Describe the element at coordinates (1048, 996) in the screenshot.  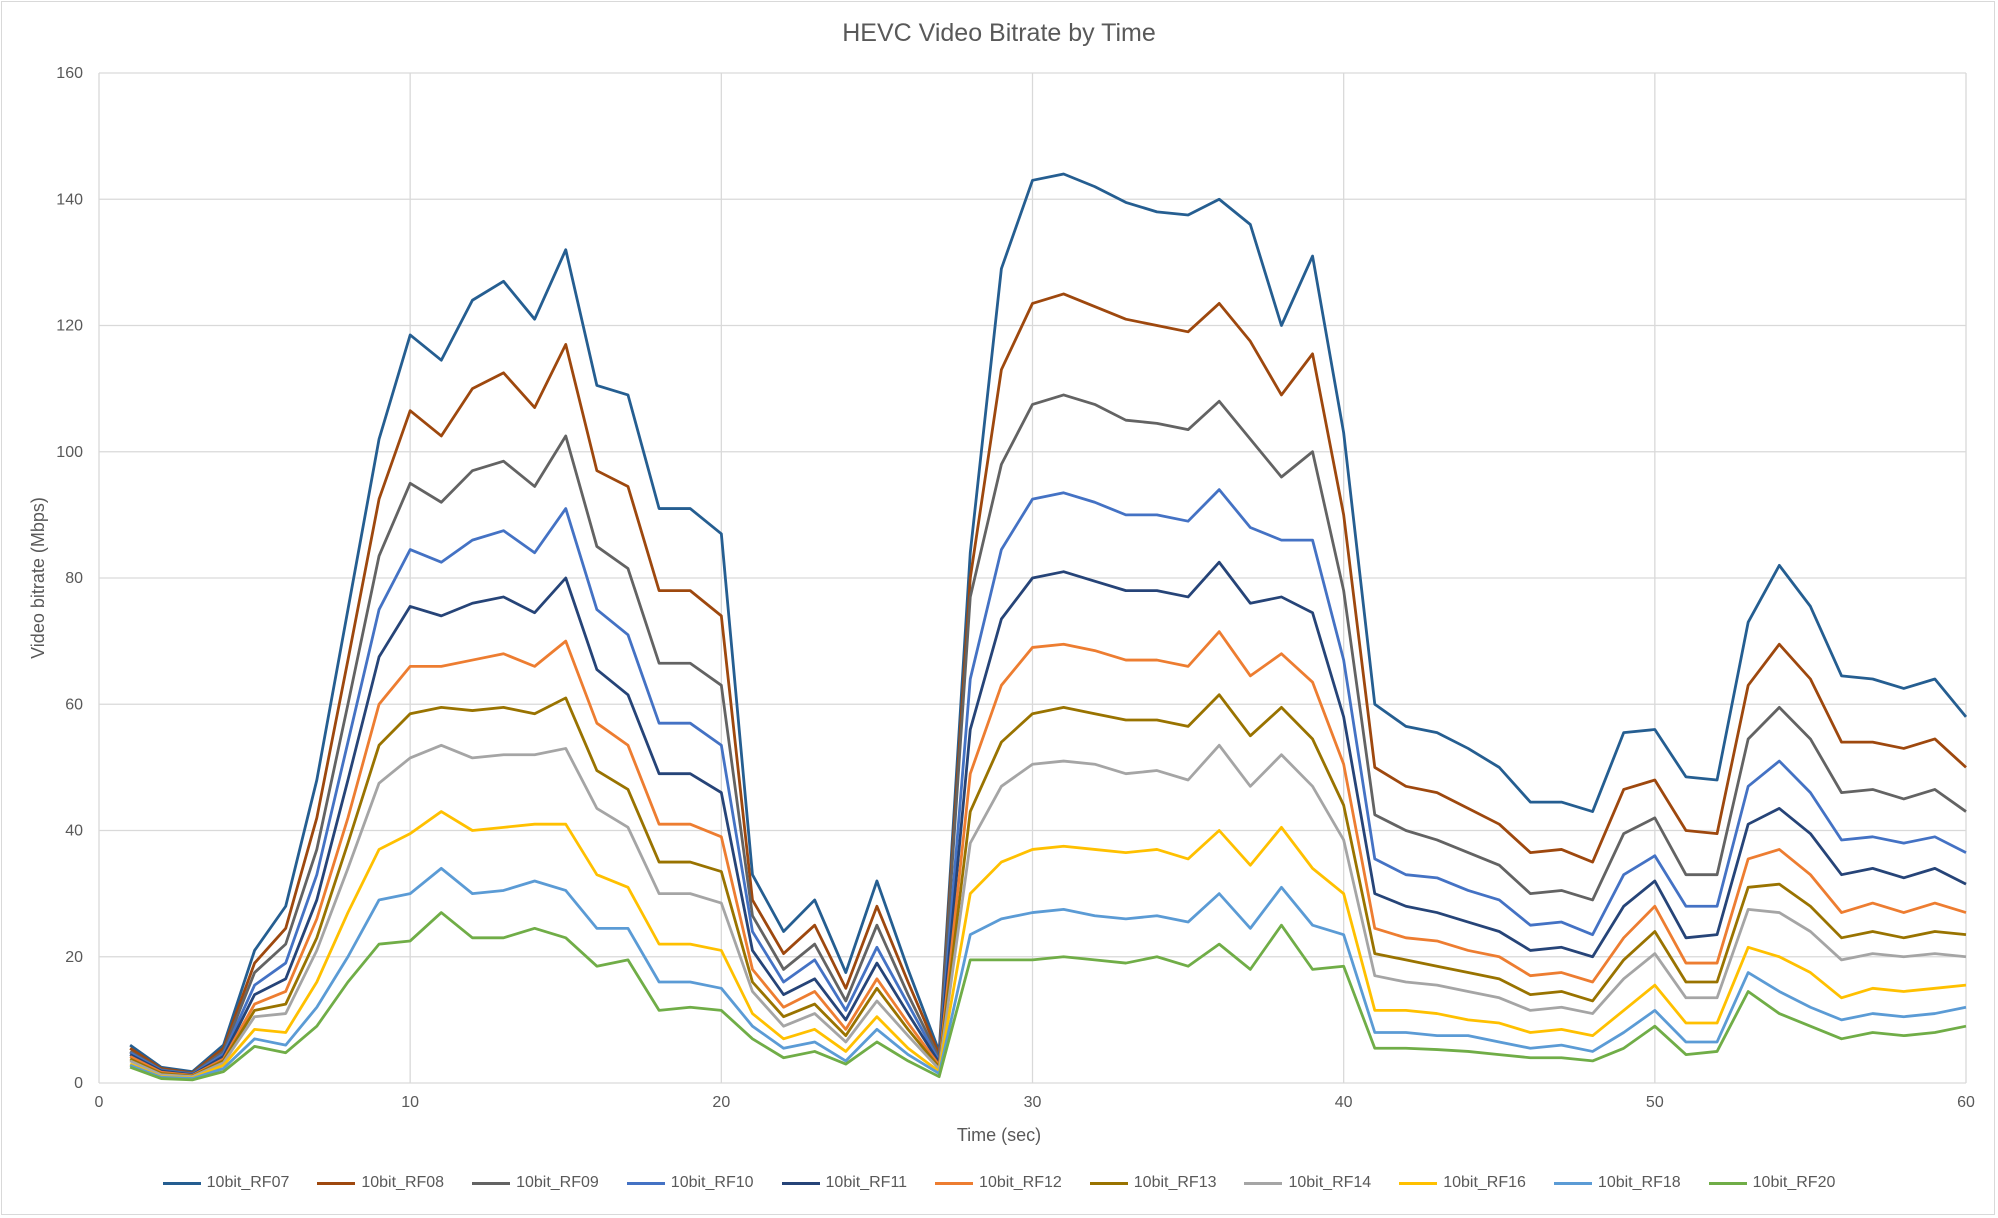
I see `series-line-10bit-rf20` at that location.